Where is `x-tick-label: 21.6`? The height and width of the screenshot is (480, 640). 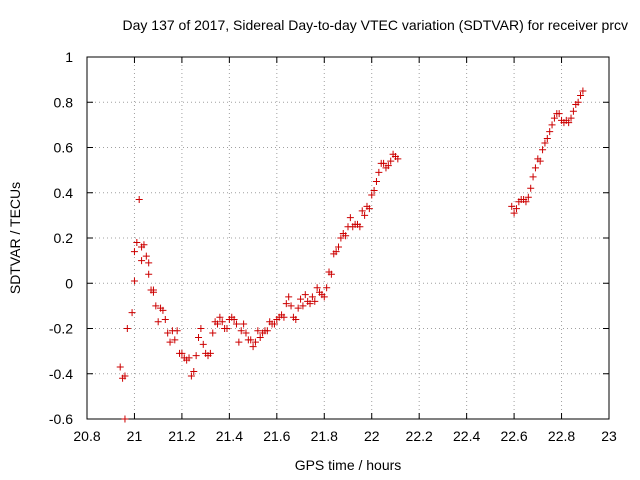
x-tick-label: 21.6 is located at coordinates (276, 436).